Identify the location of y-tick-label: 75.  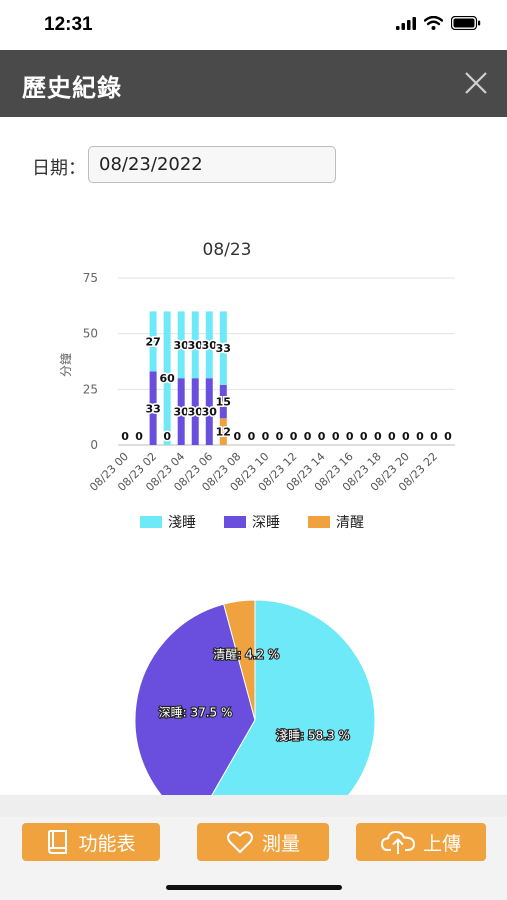
(90, 278).